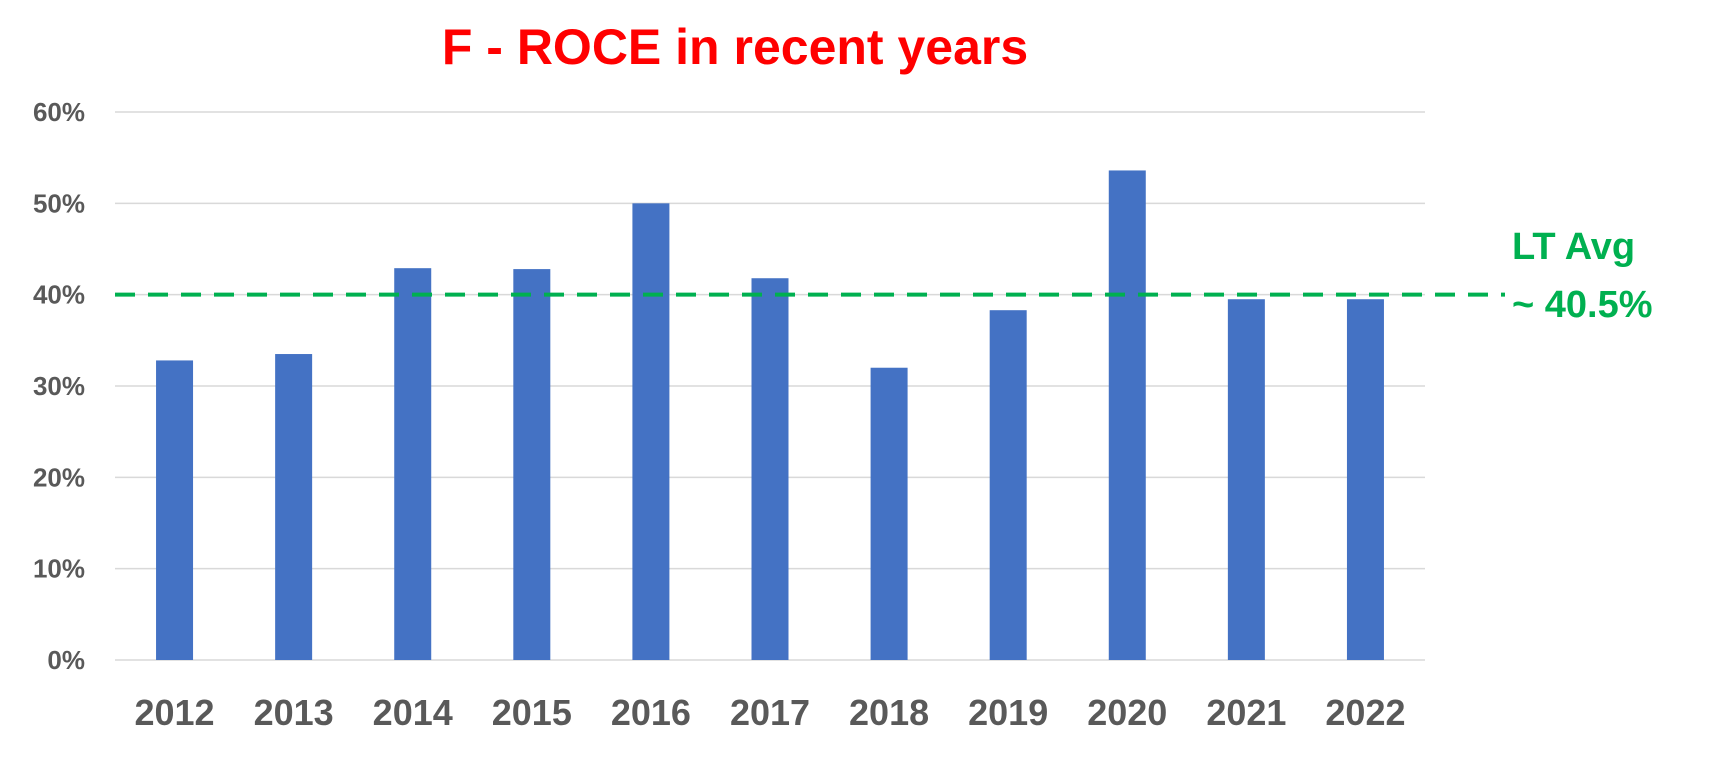 The height and width of the screenshot is (759, 1713). I want to click on x-tick-label: 2013, so click(294, 712).